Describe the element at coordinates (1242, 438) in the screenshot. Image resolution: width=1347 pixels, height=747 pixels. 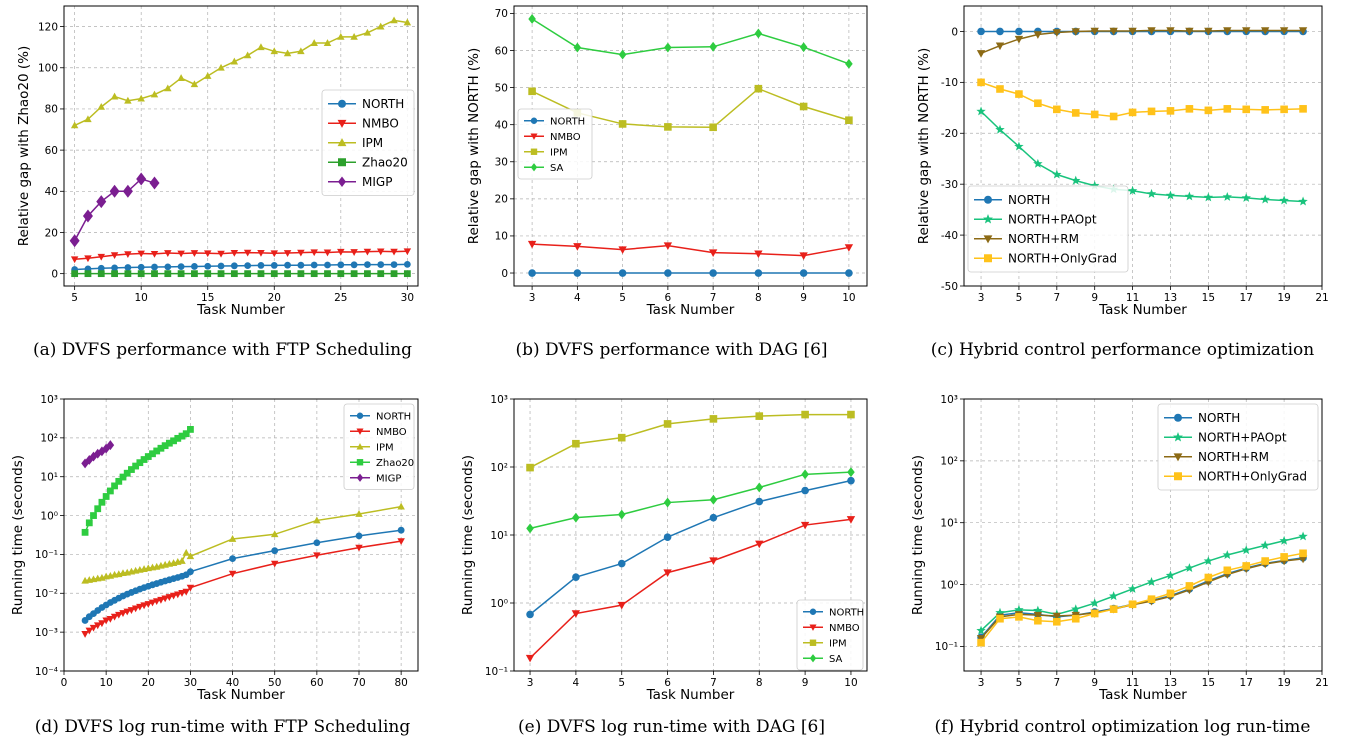
I see `legend-label: NORTH+PAOpt` at that location.